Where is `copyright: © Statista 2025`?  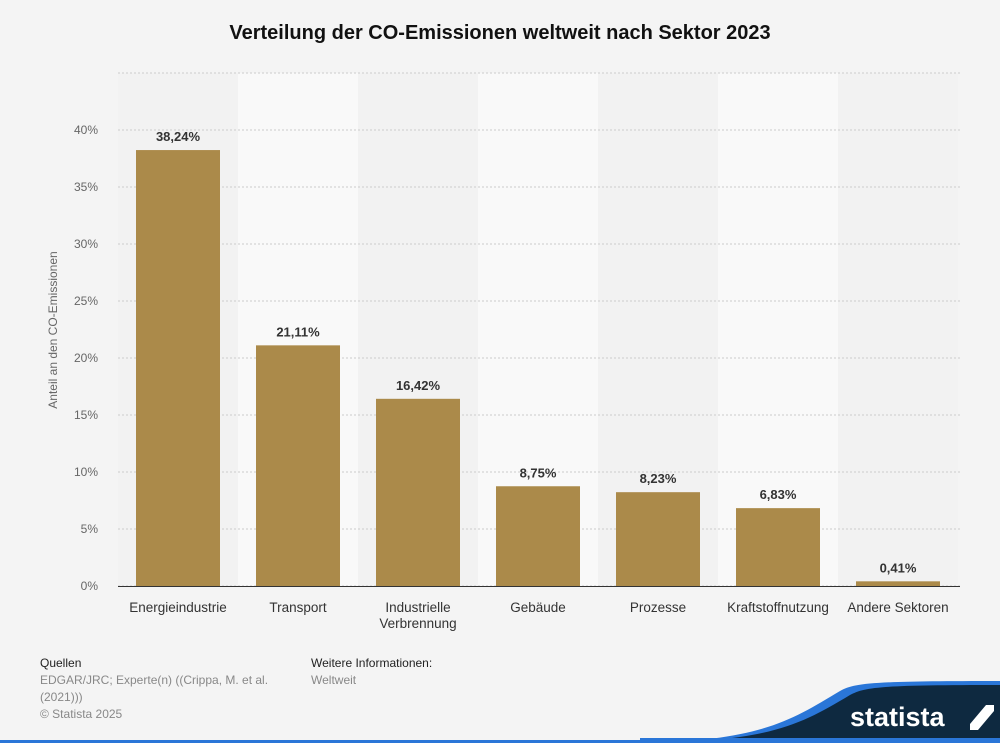 copyright: © Statista 2025 is located at coordinates (81, 714).